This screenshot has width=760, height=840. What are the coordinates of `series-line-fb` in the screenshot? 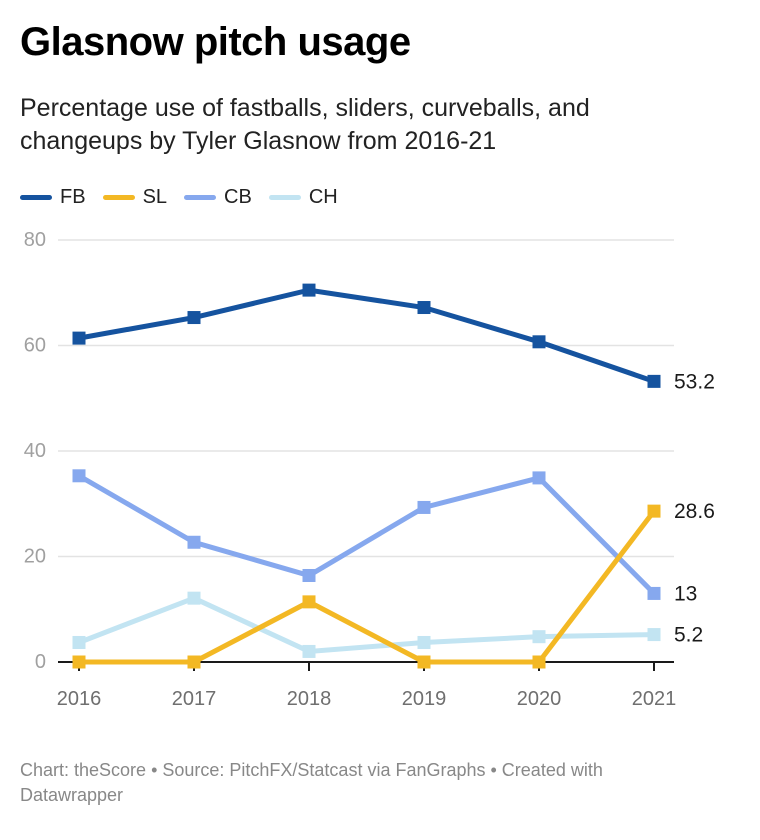 It's located at (366, 335).